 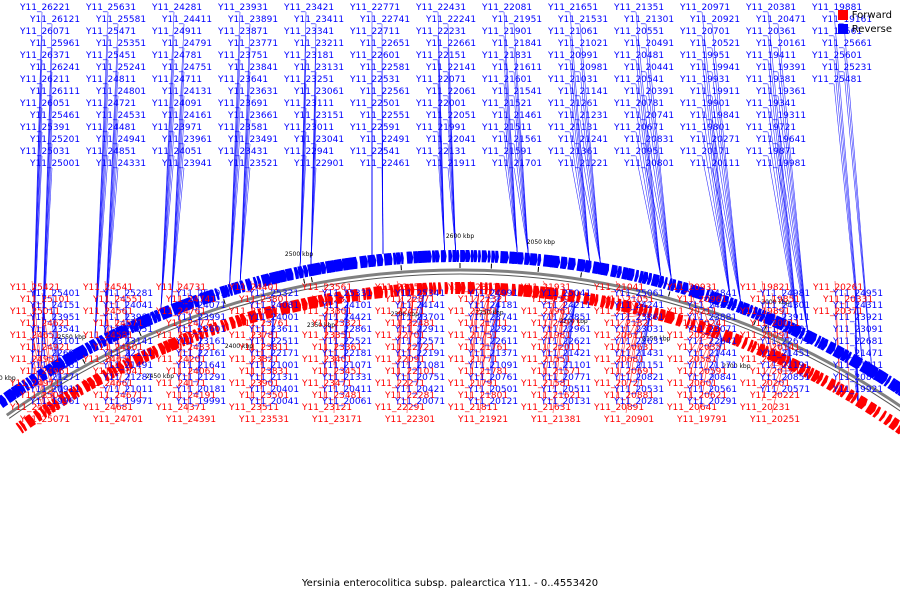 I want to click on reverse-gene-label: Y11_21991, so click(x=440, y=128).